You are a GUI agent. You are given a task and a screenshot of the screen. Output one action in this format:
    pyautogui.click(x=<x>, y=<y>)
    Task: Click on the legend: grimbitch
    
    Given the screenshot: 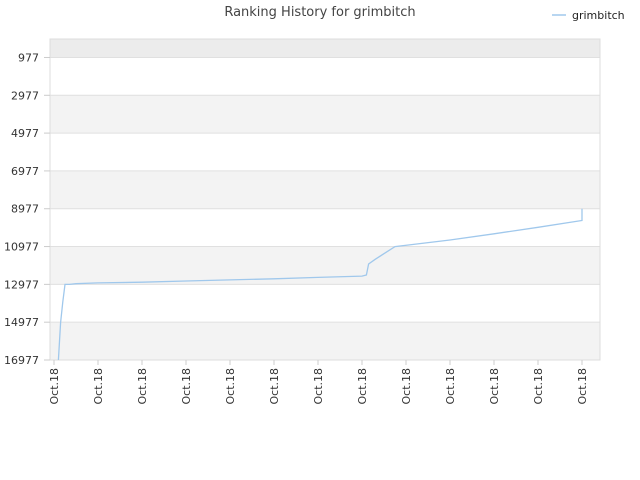 What is the action you would take?
    pyautogui.click(x=588, y=15)
    